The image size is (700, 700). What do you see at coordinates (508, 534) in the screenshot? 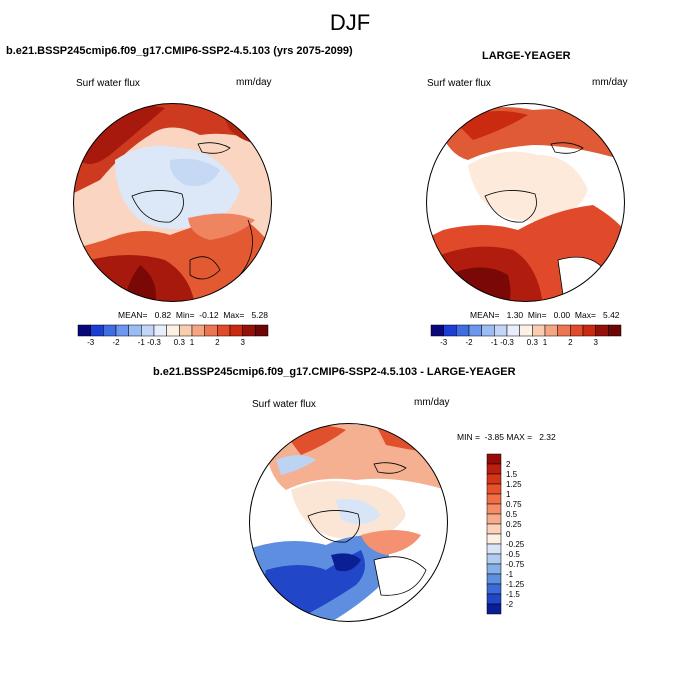
I see `panel-3-colorbar-label: 0` at bounding box center [508, 534].